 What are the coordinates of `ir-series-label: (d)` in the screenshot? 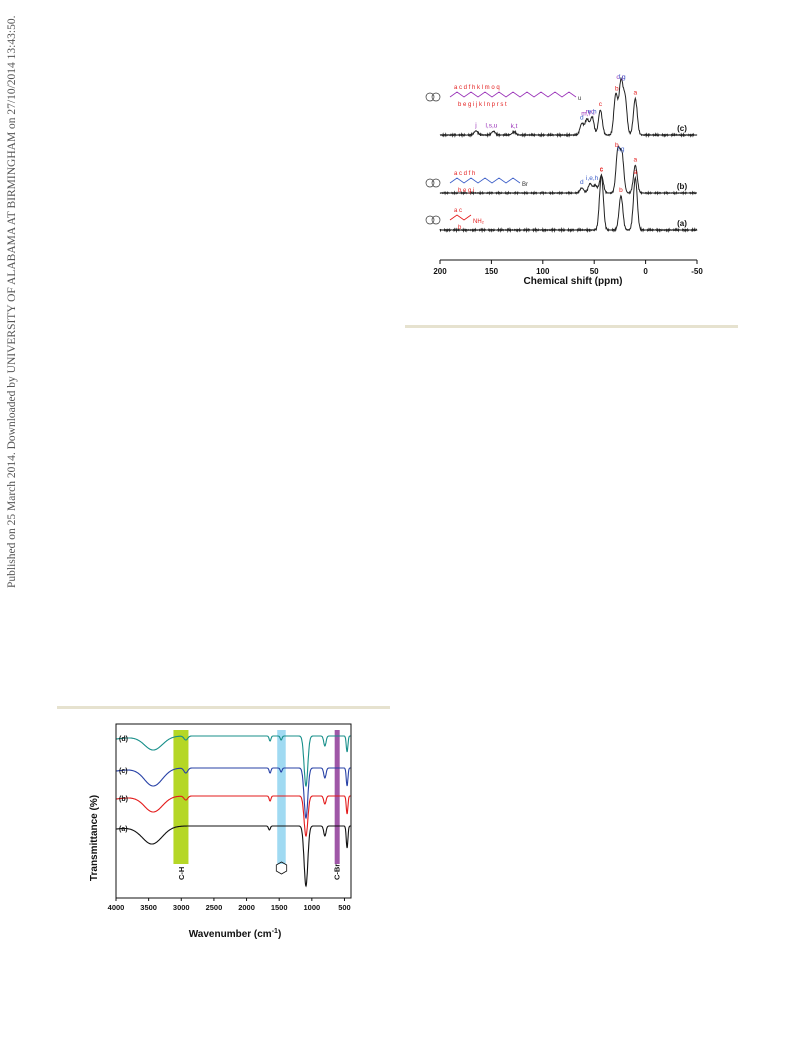 It's located at (123, 739).